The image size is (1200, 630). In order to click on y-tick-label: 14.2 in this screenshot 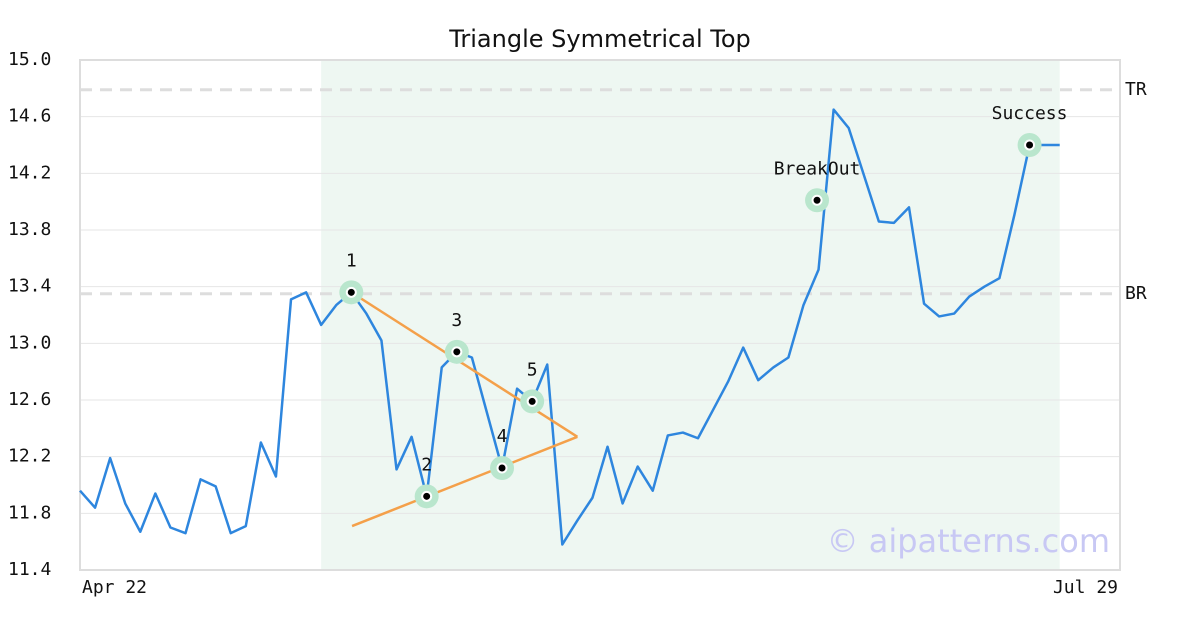, I will do `click(29, 172)`.